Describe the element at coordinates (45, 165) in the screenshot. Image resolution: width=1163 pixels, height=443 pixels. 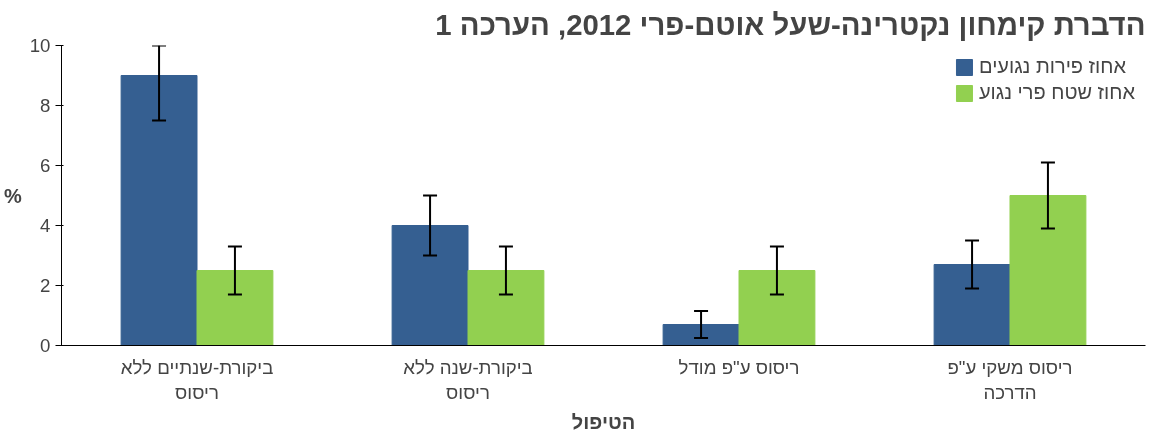
I see `y-tick-label: 6` at that location.